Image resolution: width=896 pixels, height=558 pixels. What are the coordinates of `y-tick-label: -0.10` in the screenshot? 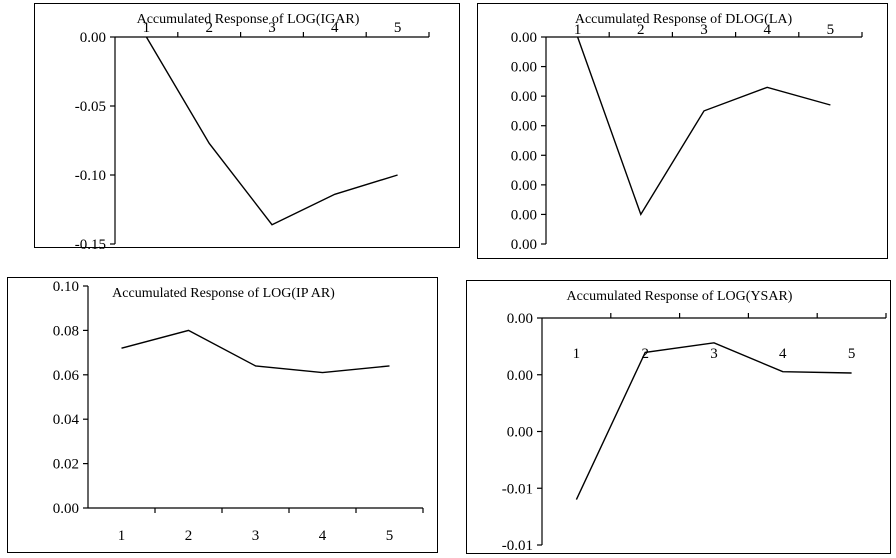 It's located at (90, 176).